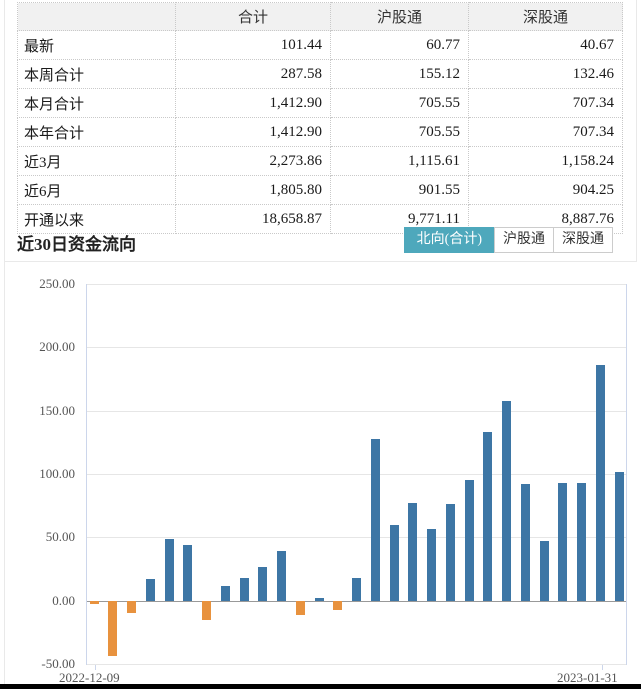  What do you see at coordinates (96, 74) in the screenshot?
I see `row-label-cell: 本周合计` at bounding box center [96, 74].